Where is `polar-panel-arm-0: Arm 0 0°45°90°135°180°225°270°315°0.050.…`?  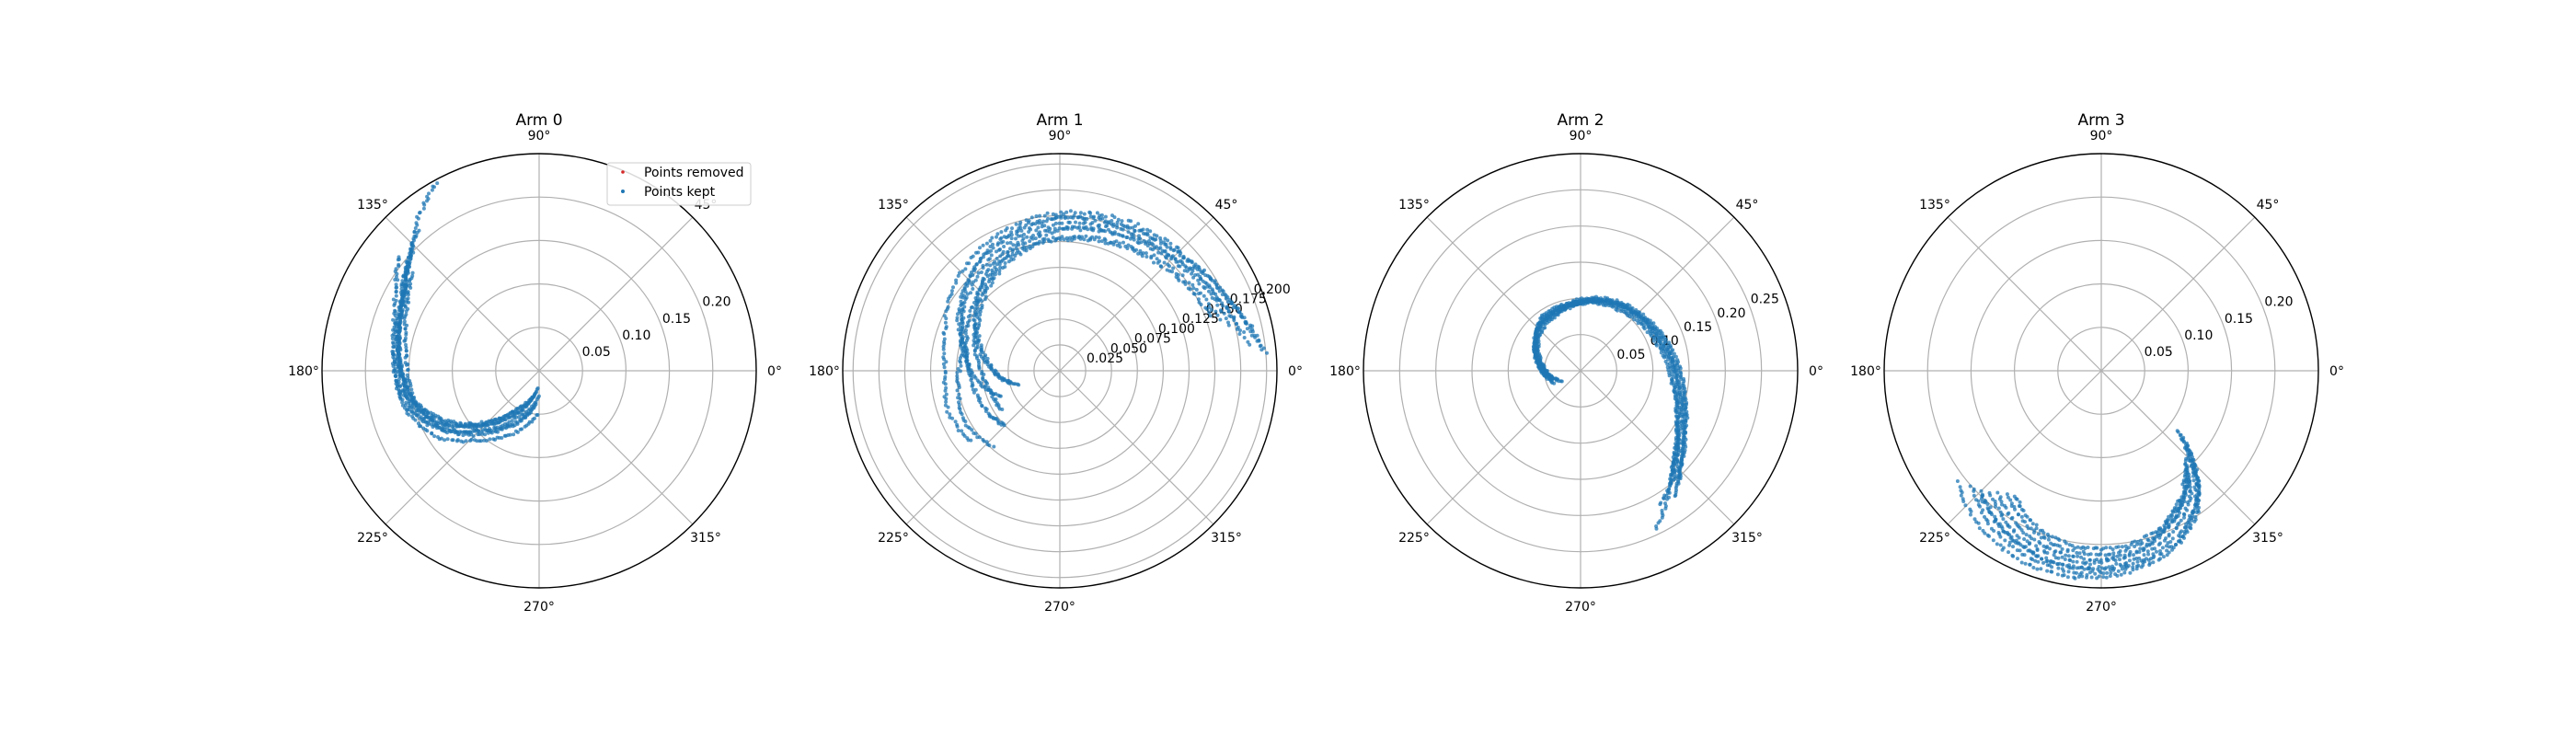
polar-panel-arm-0: Arm 0 0°45°90°135°180°225°270°315°0.050.… is located at coordinates (535, 363).